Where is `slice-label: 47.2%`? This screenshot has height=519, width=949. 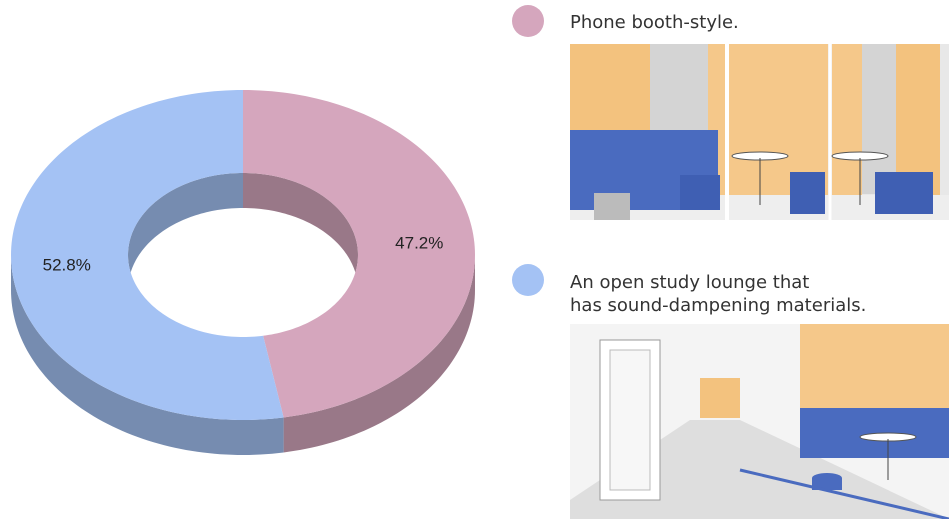 slice-label: 47.2% is located at coordinates (419, 243).